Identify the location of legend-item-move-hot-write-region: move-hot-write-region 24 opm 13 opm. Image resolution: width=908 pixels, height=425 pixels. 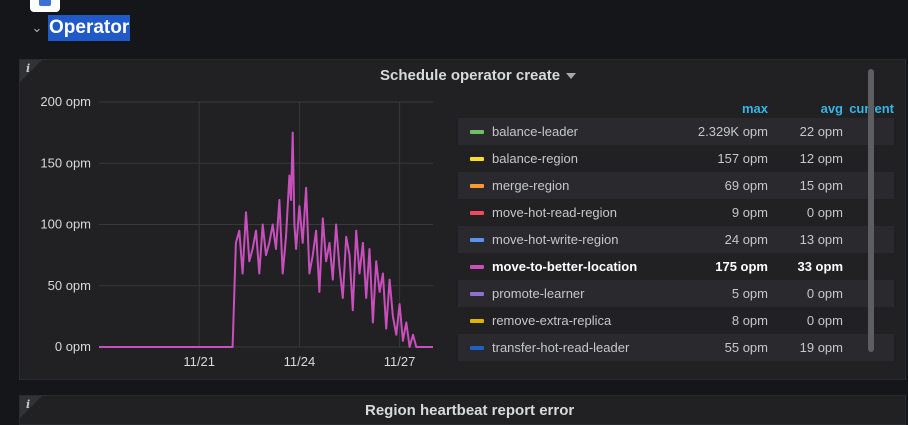
(676, 239).